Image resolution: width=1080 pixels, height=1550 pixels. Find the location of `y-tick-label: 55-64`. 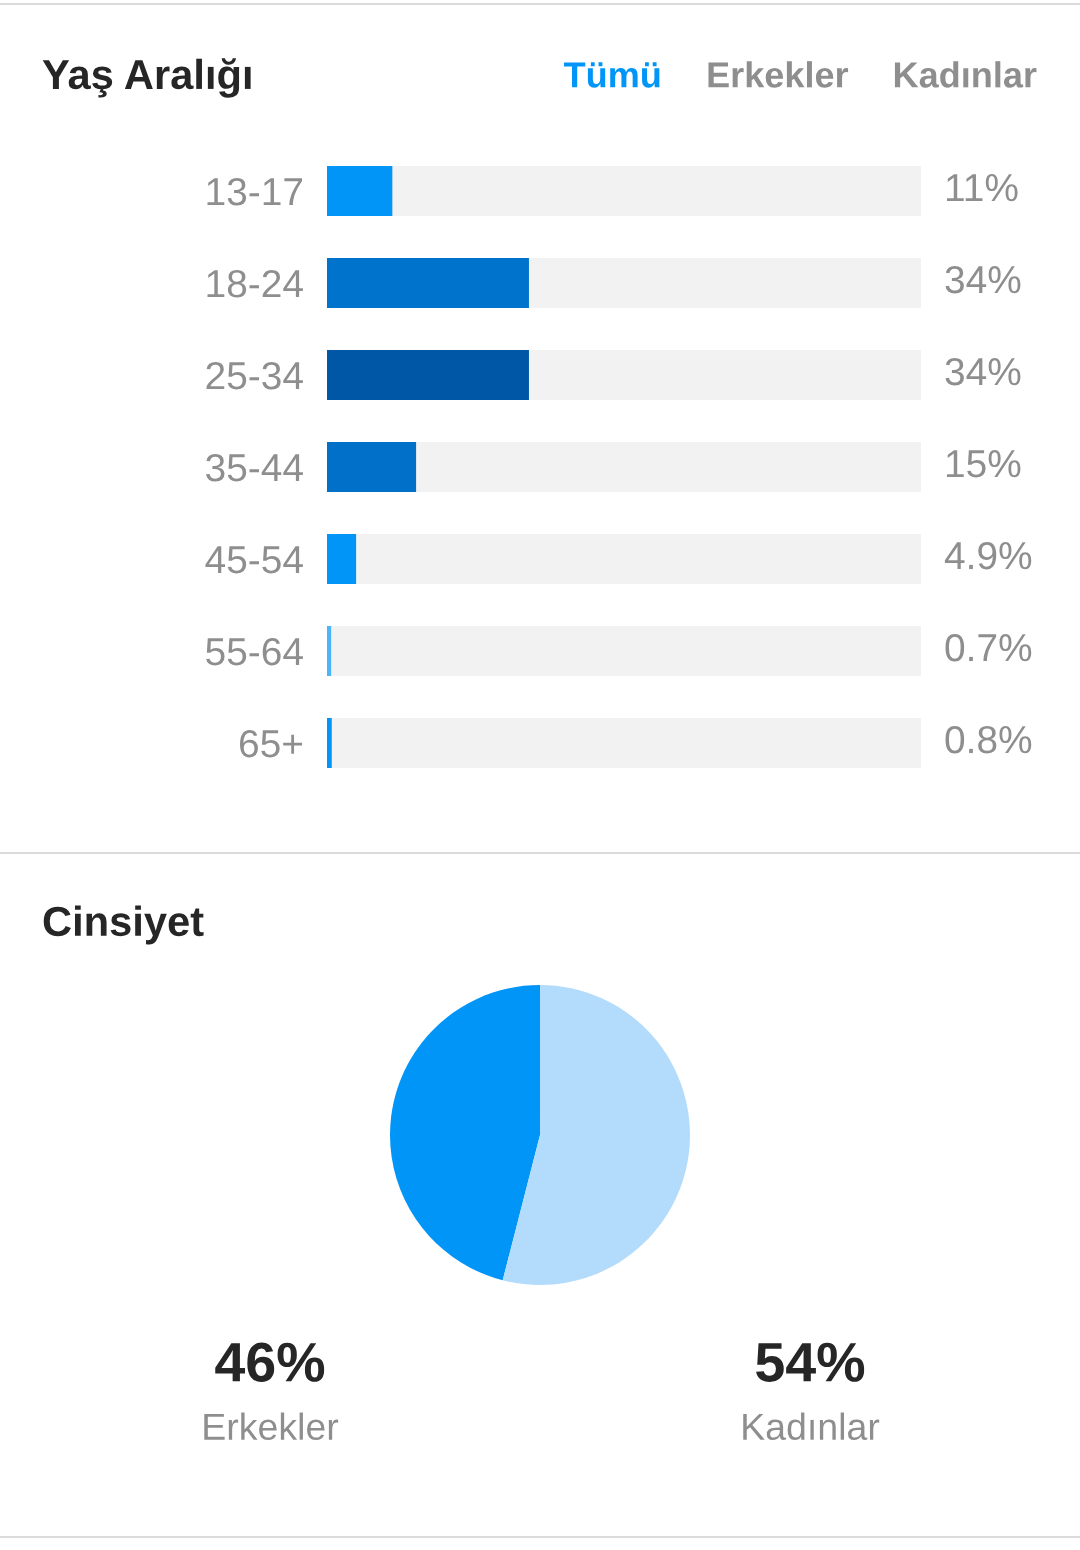

y-tick-label: 55-64 is located at coordinates (254, 651).